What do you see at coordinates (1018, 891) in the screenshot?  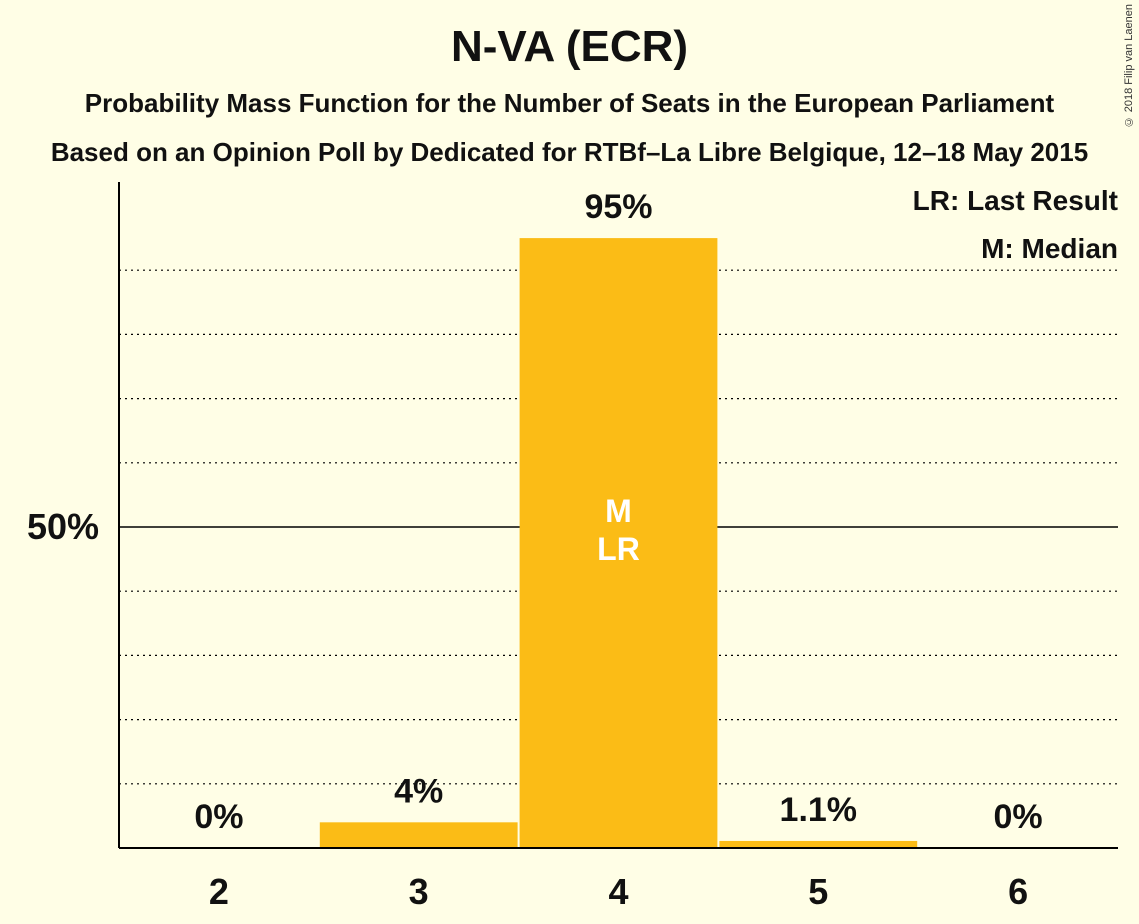 I see `x-tick-label-6: 6` at bounding box center [1018, 891].